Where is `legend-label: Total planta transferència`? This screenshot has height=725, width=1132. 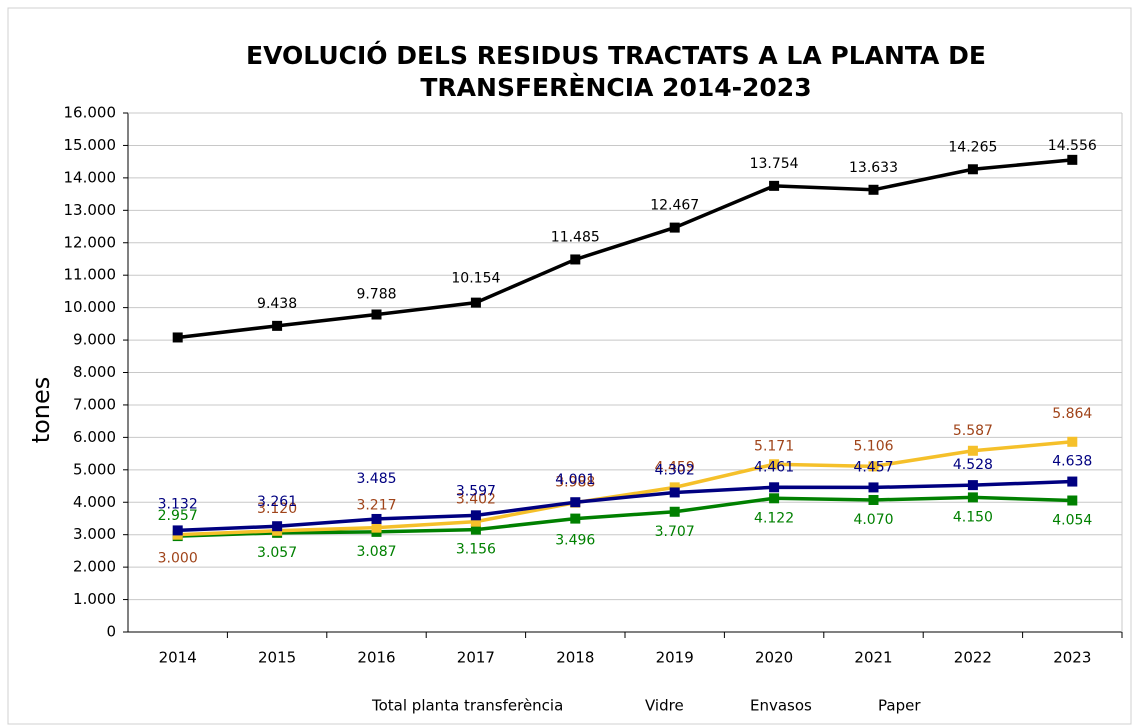 legend-label: Total planta transferència is located at coordinates (467, 706).